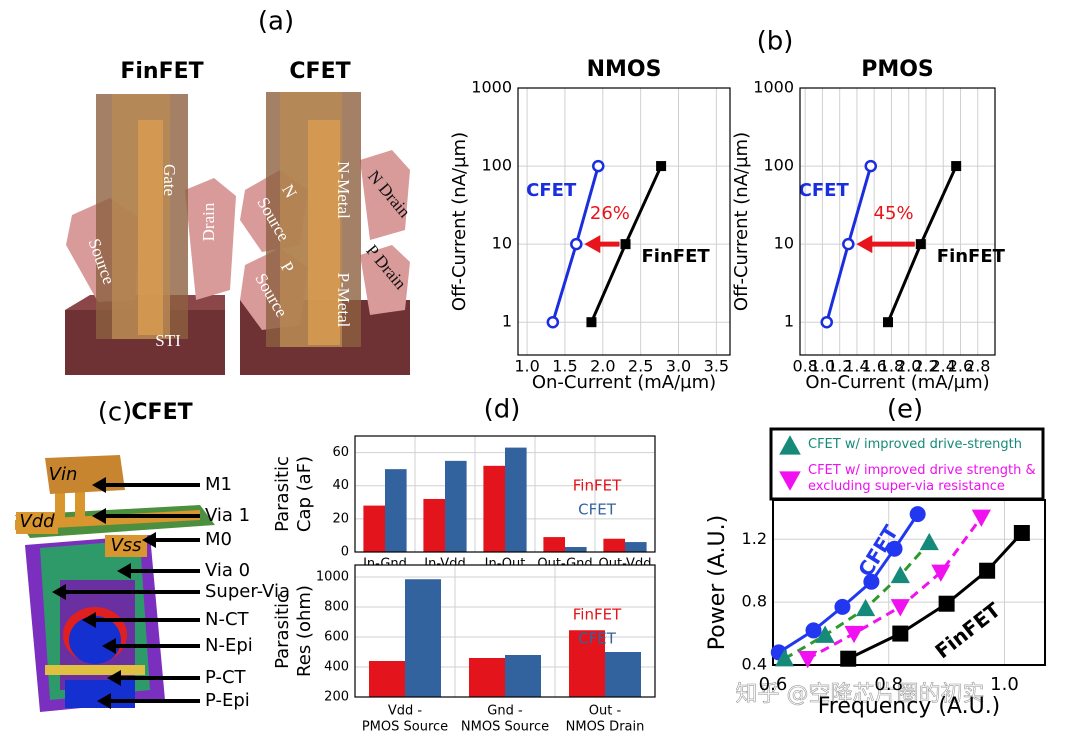 Image resolution: width=1070 pixels, height=740 pixels. I want to click on x-axis-label: Frequency (A.U.), so click(909, 706).